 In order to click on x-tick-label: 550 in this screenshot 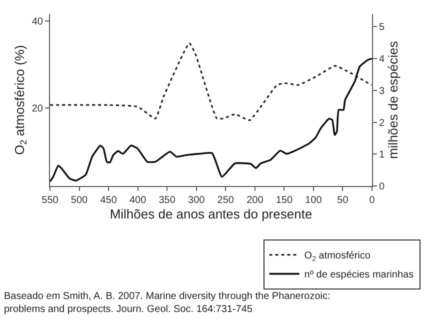, I will do `click(50, 200)`.